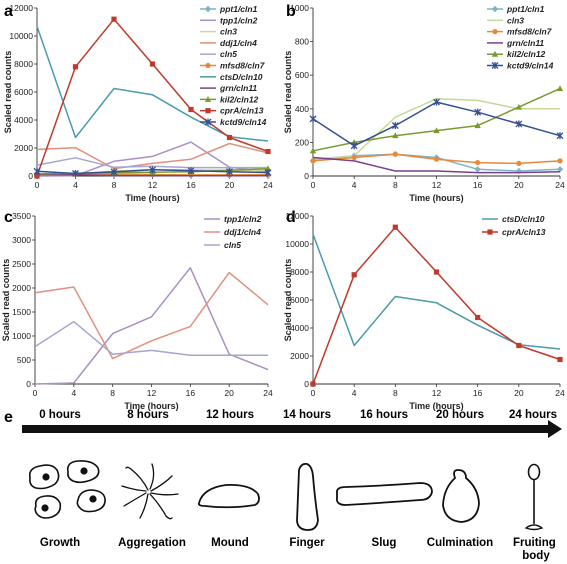 Image resolution: width=567 pixels, height=564 pixels. What do you see at coordinates (151, 406) in the screenshot?
I see `x-axis-label-c: Time (hours)` at bounding box center [151, 406].